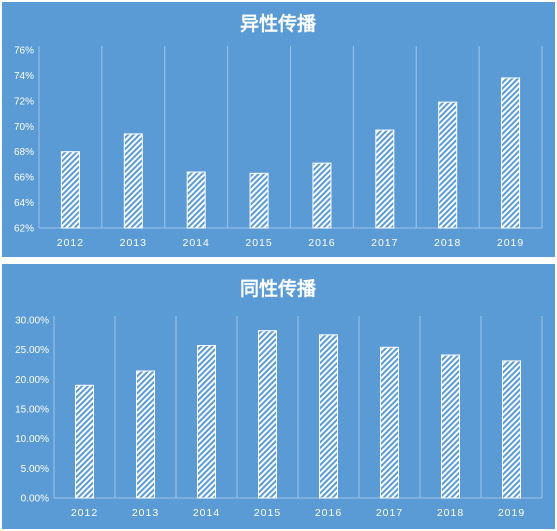 This screenshot has width=557, height=531. I want to click on chart-title: 异性传播, so click(278, 23).